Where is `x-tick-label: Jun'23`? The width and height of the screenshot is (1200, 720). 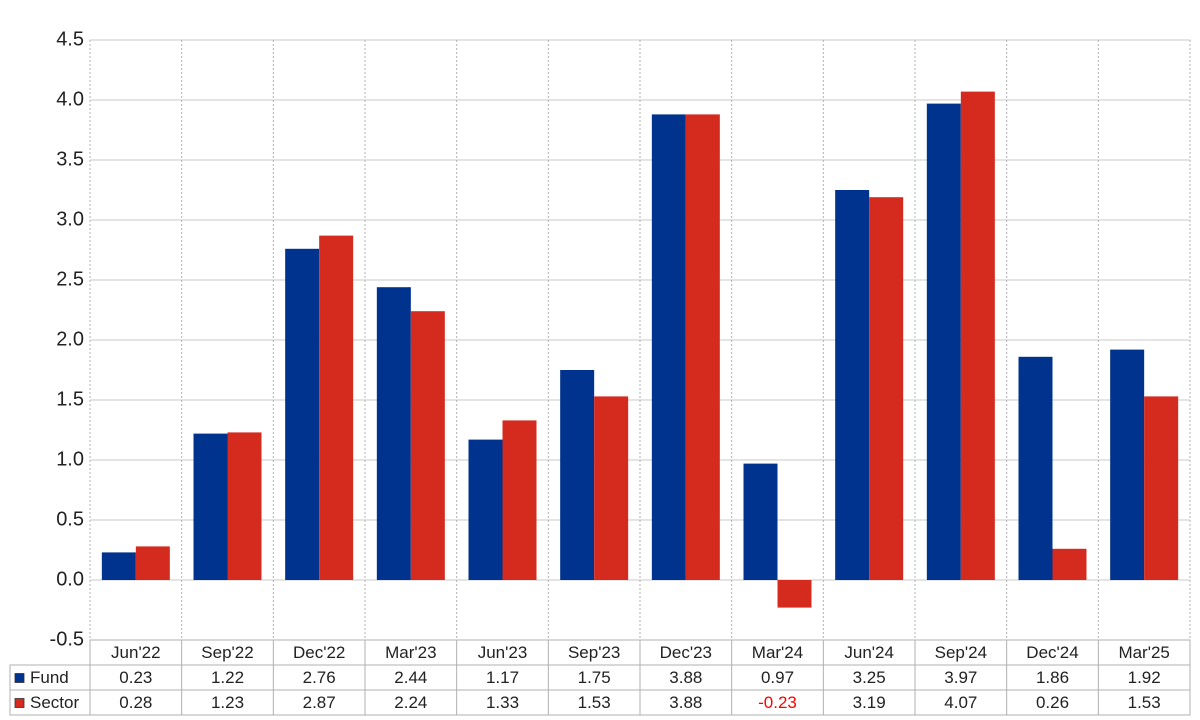 x-tick-label: Jun'23 is located at coordinates (503, 652).